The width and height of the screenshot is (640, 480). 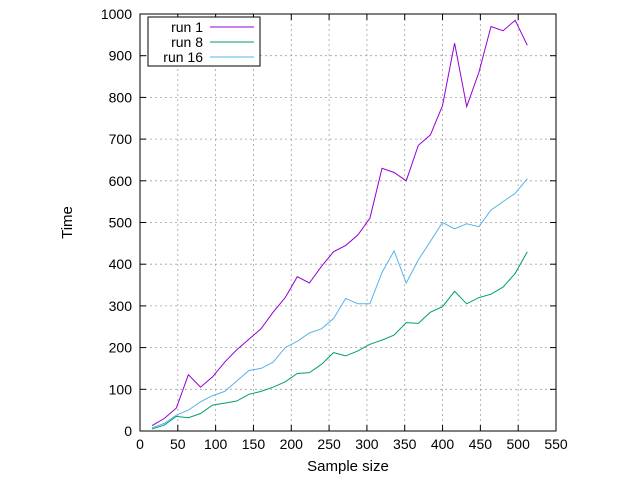 I want to click on y-tick-label: 800, so click(x=121, y=97).